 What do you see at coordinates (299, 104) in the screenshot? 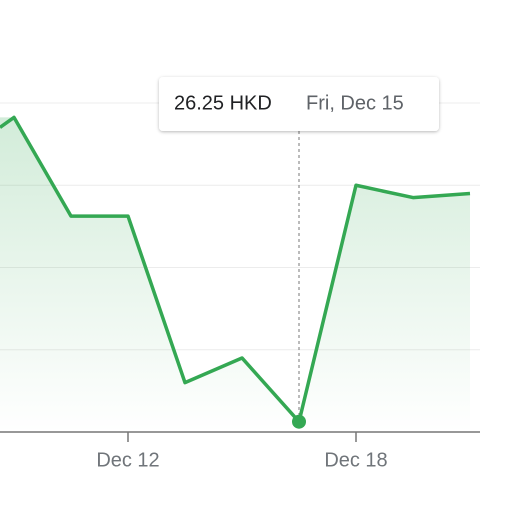
I see `tooltip-box` at bounding box center [299, 104].